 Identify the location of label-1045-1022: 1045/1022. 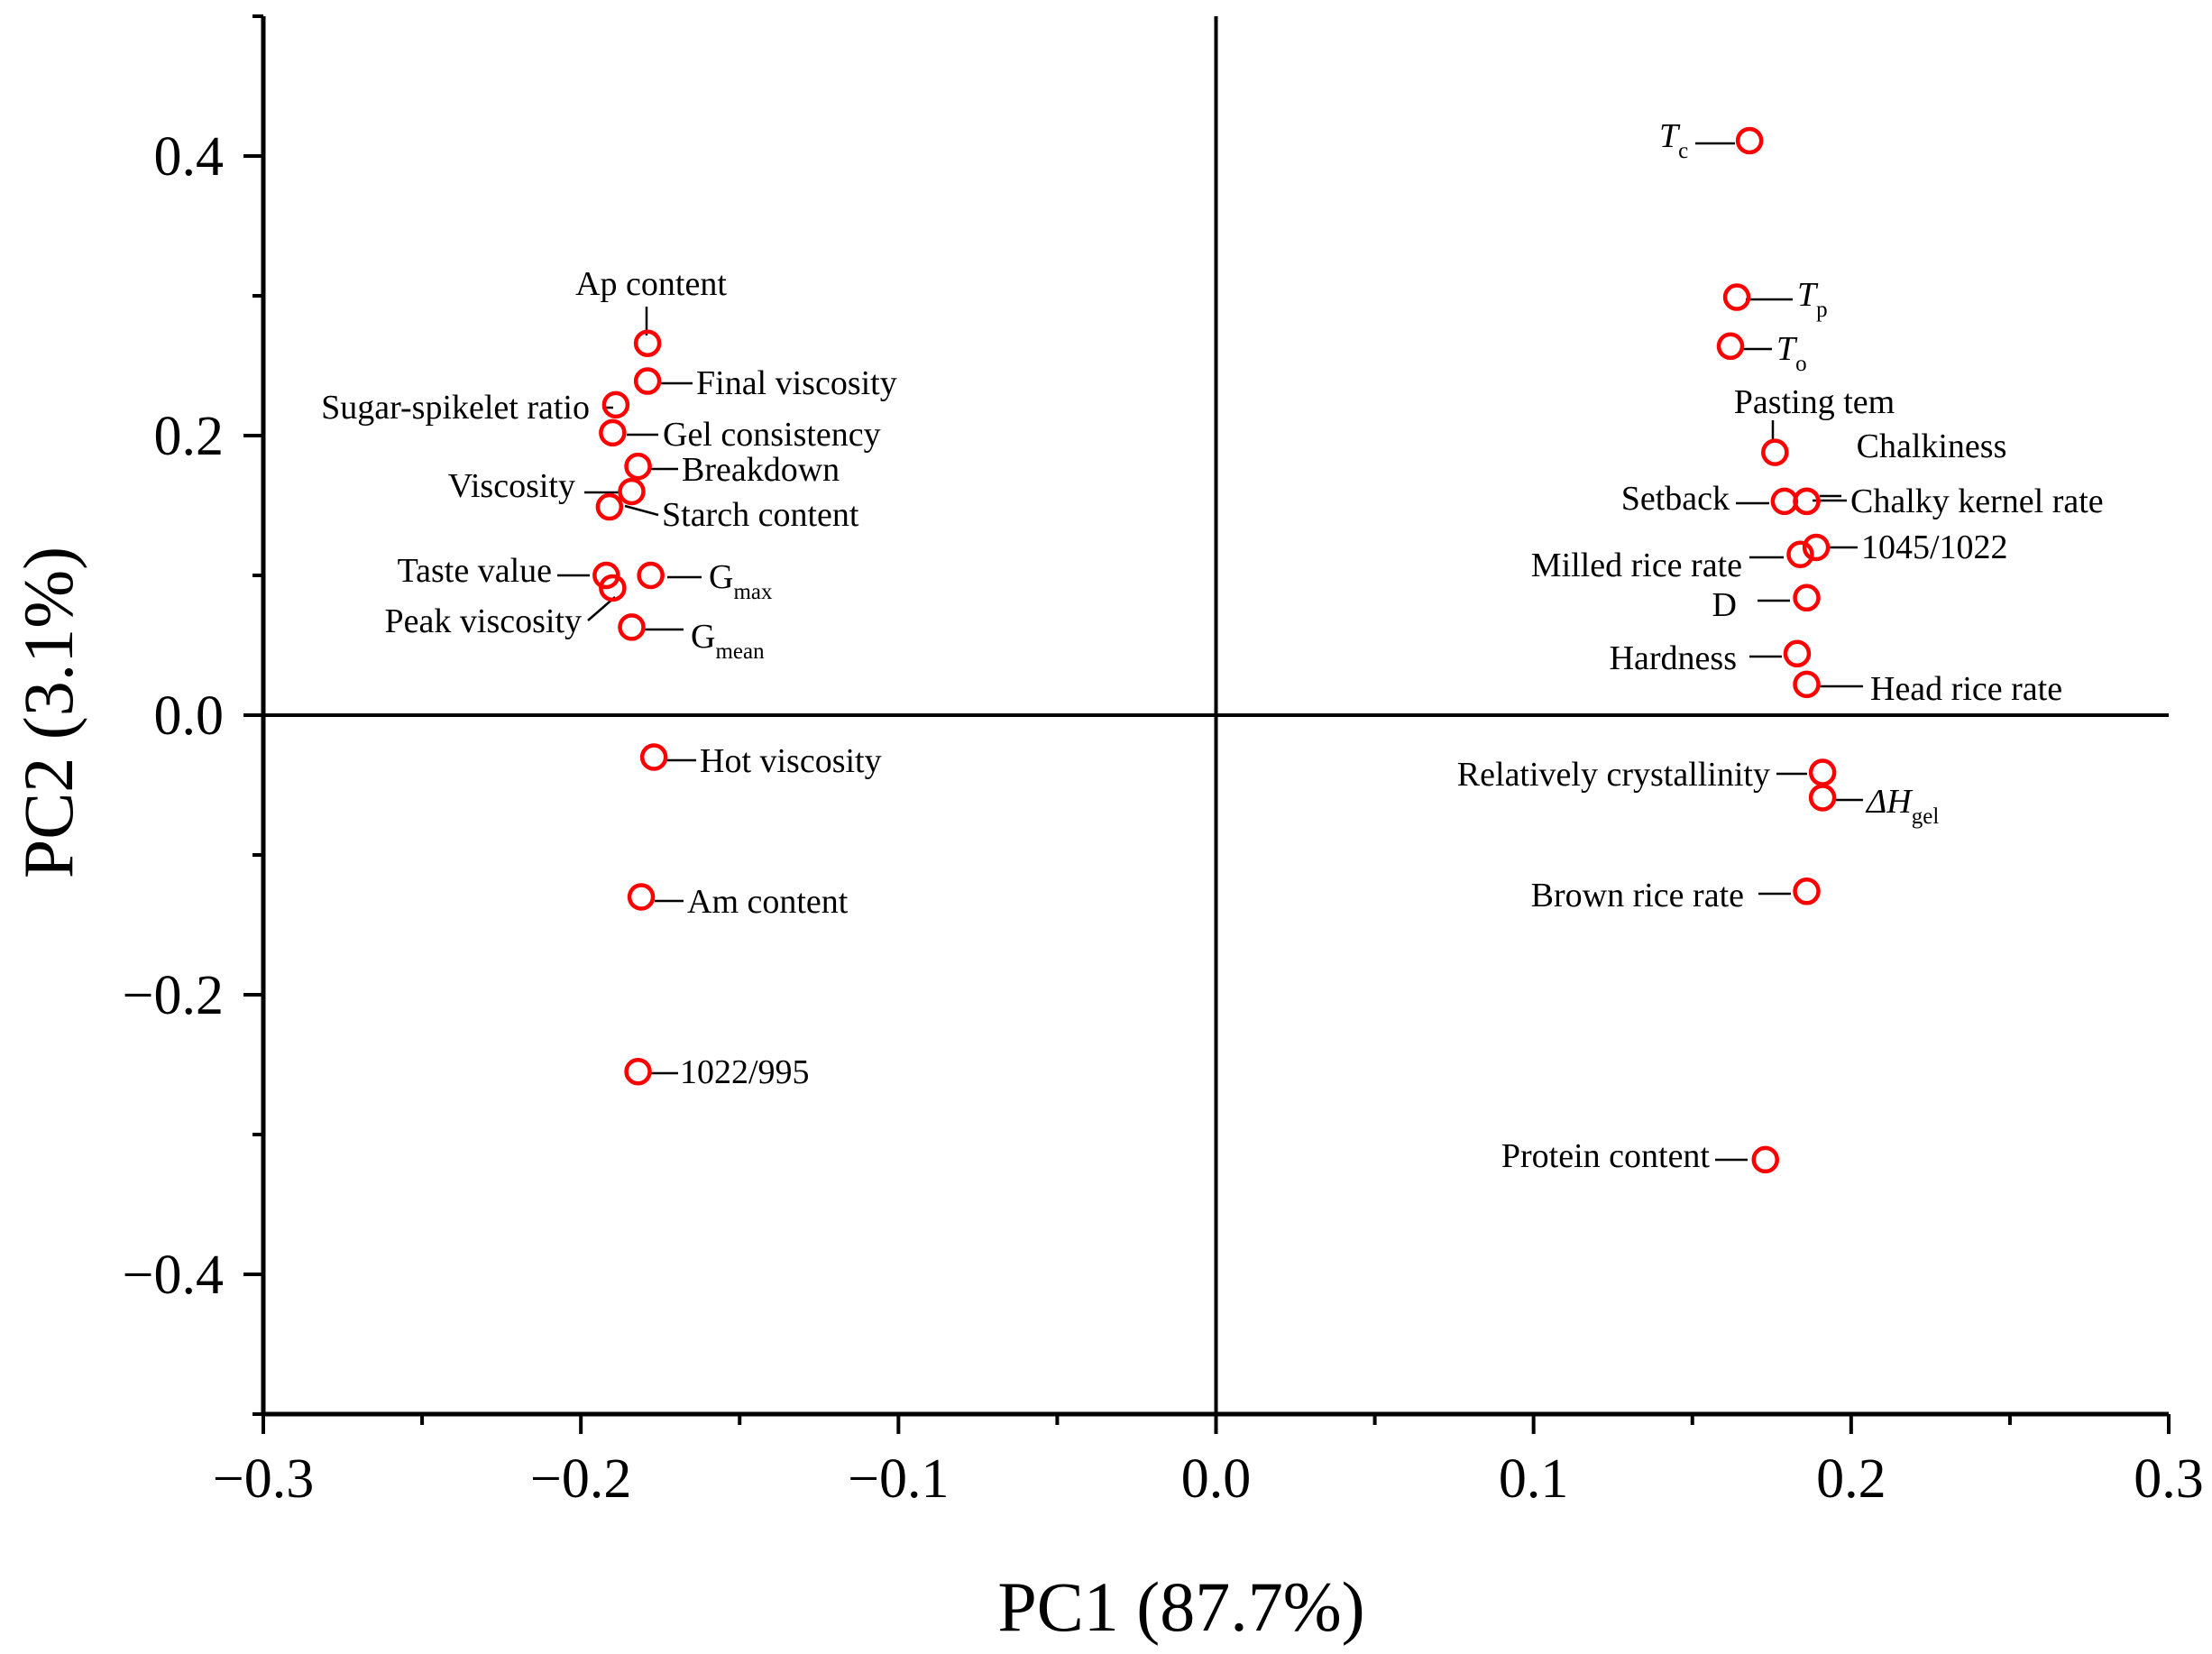
(1935, 547).